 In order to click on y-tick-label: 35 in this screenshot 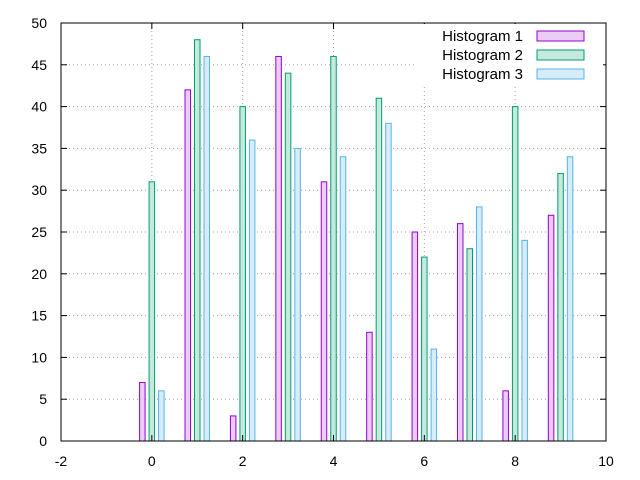, I will do `click(39, 148)`.